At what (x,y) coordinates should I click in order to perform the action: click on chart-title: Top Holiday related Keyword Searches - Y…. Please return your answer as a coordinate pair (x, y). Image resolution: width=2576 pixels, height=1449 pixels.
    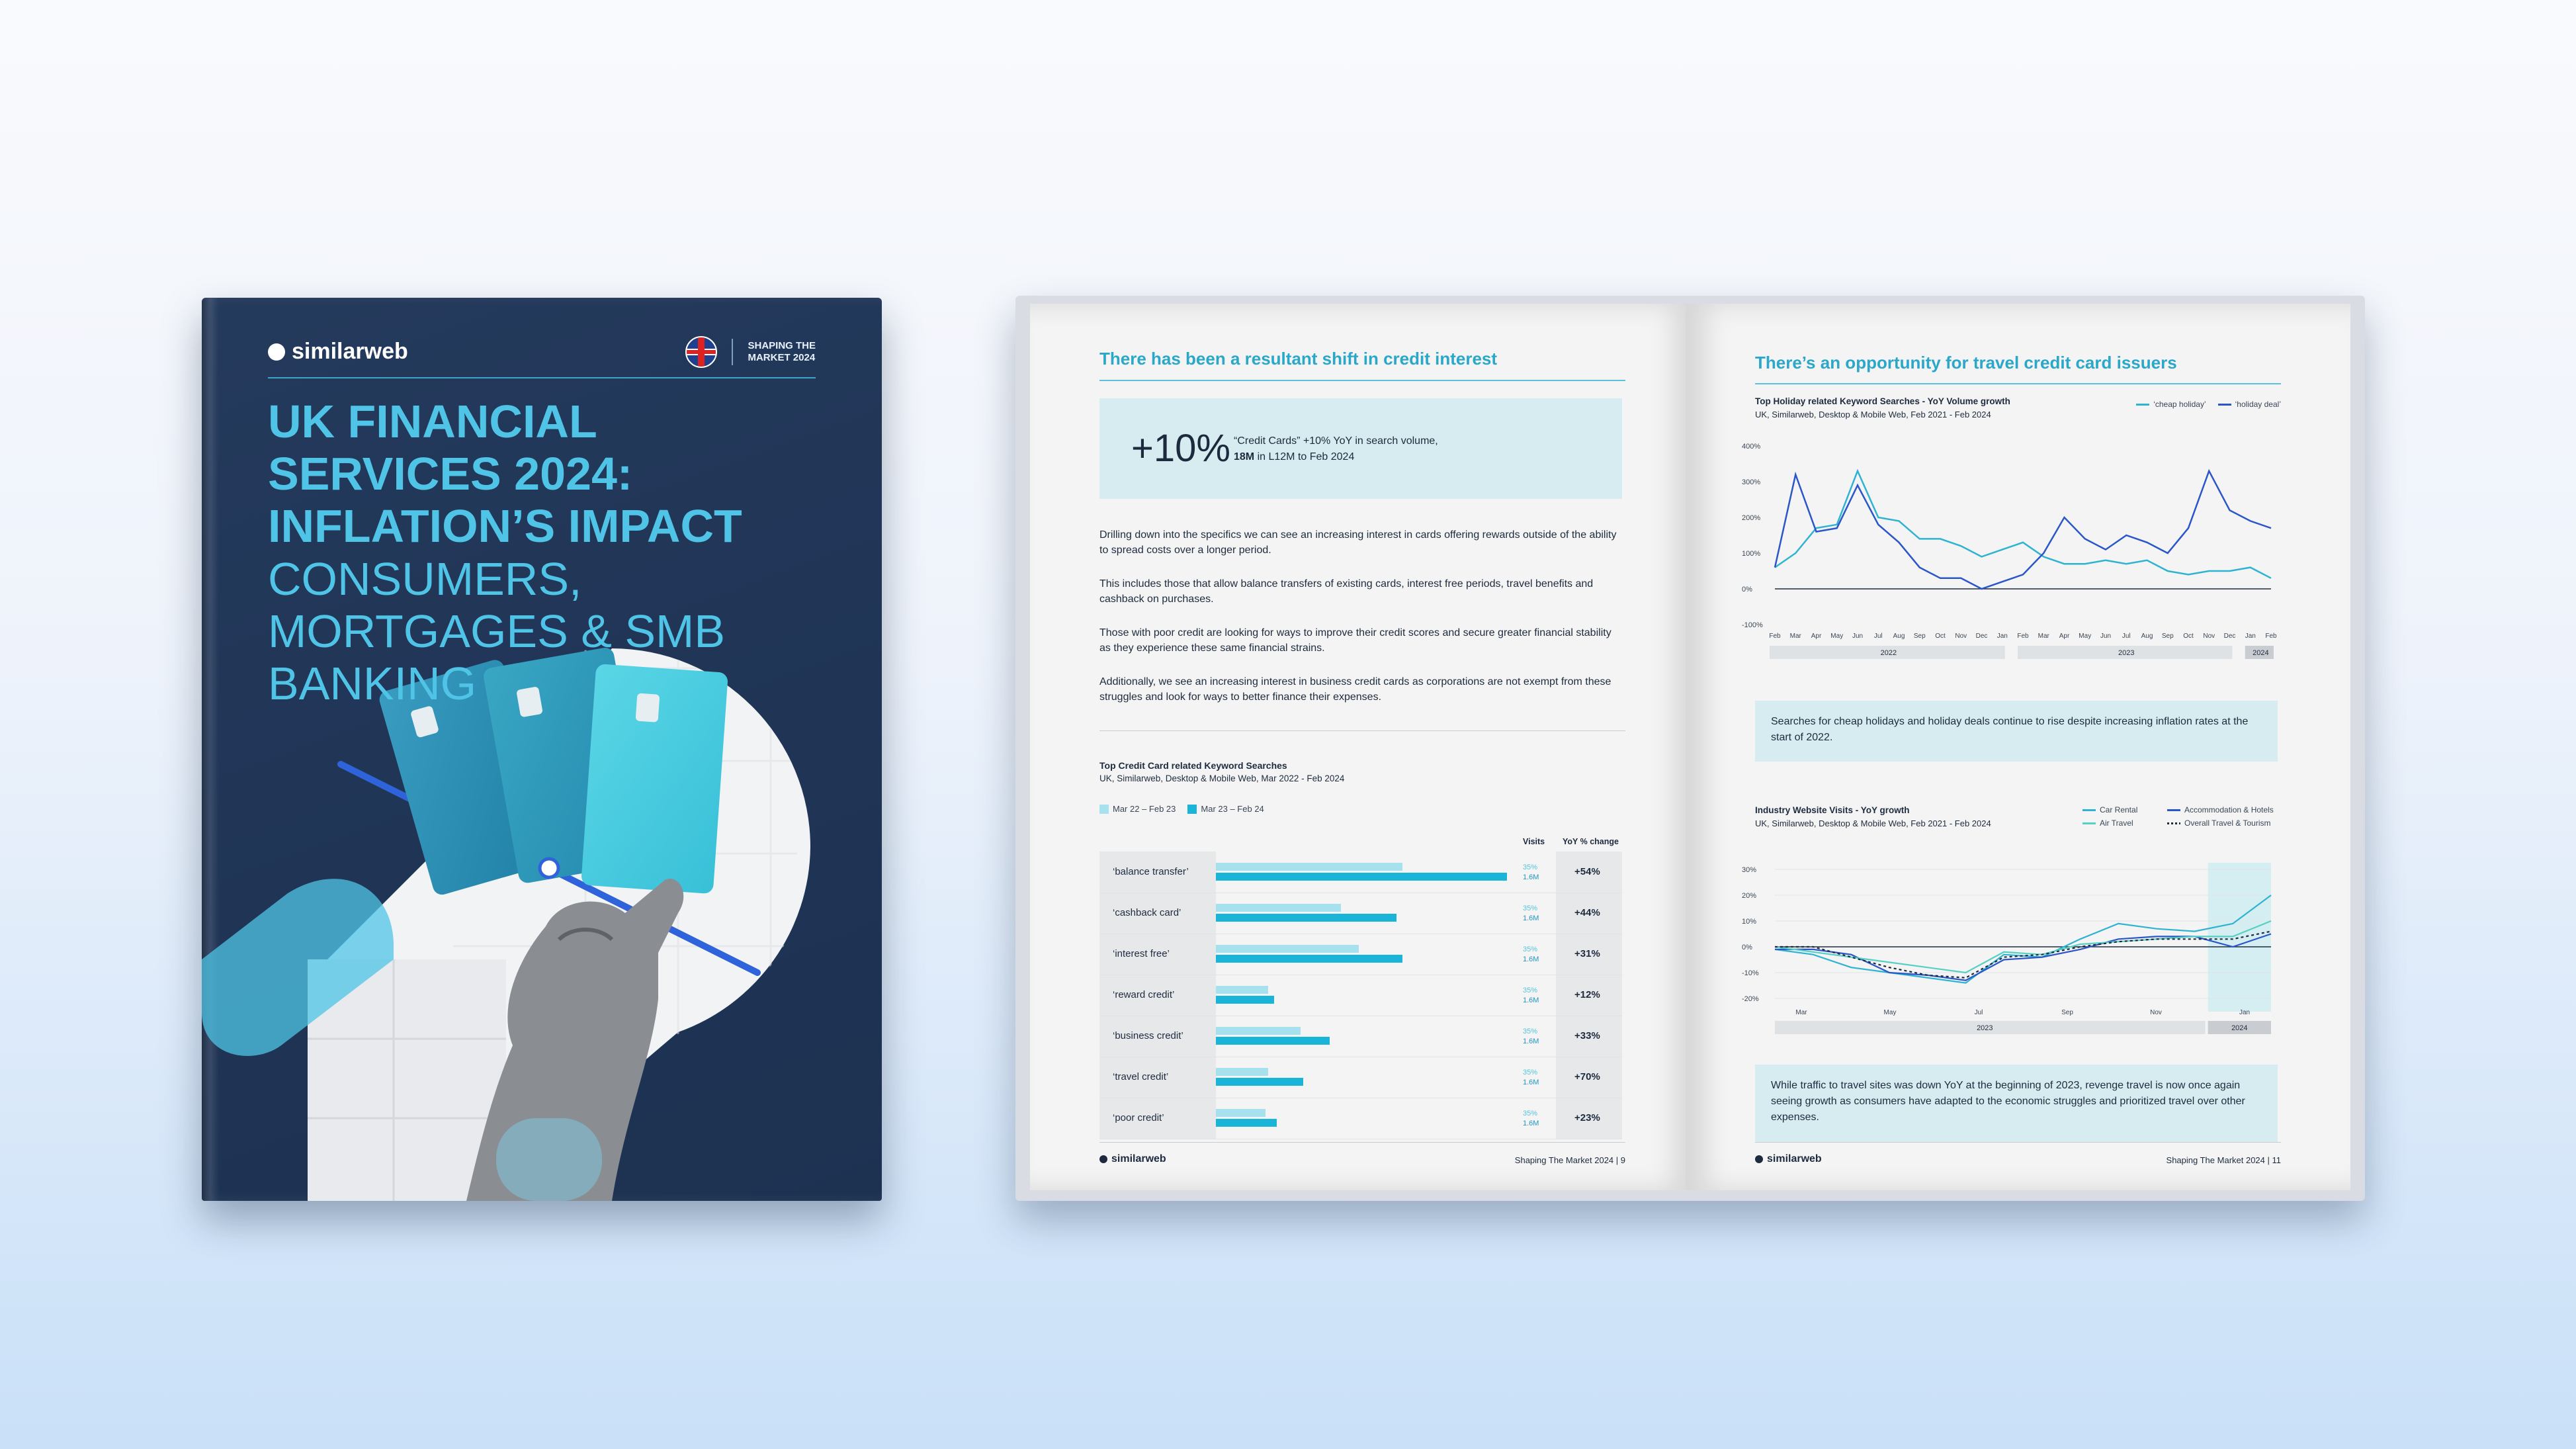
    Looking at the image, I should click on (1883, 401).